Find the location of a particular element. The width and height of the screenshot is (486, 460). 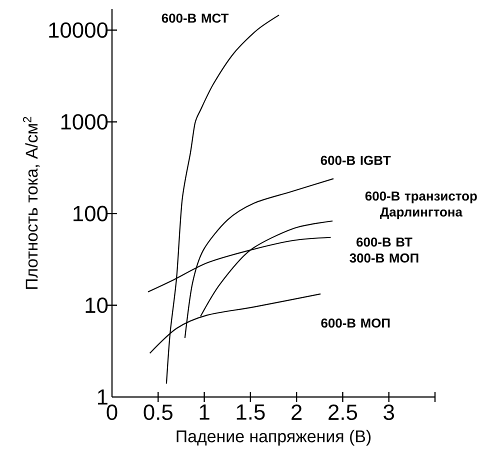

x-tick-label: 0.5 is located at coordinates (158, 412).